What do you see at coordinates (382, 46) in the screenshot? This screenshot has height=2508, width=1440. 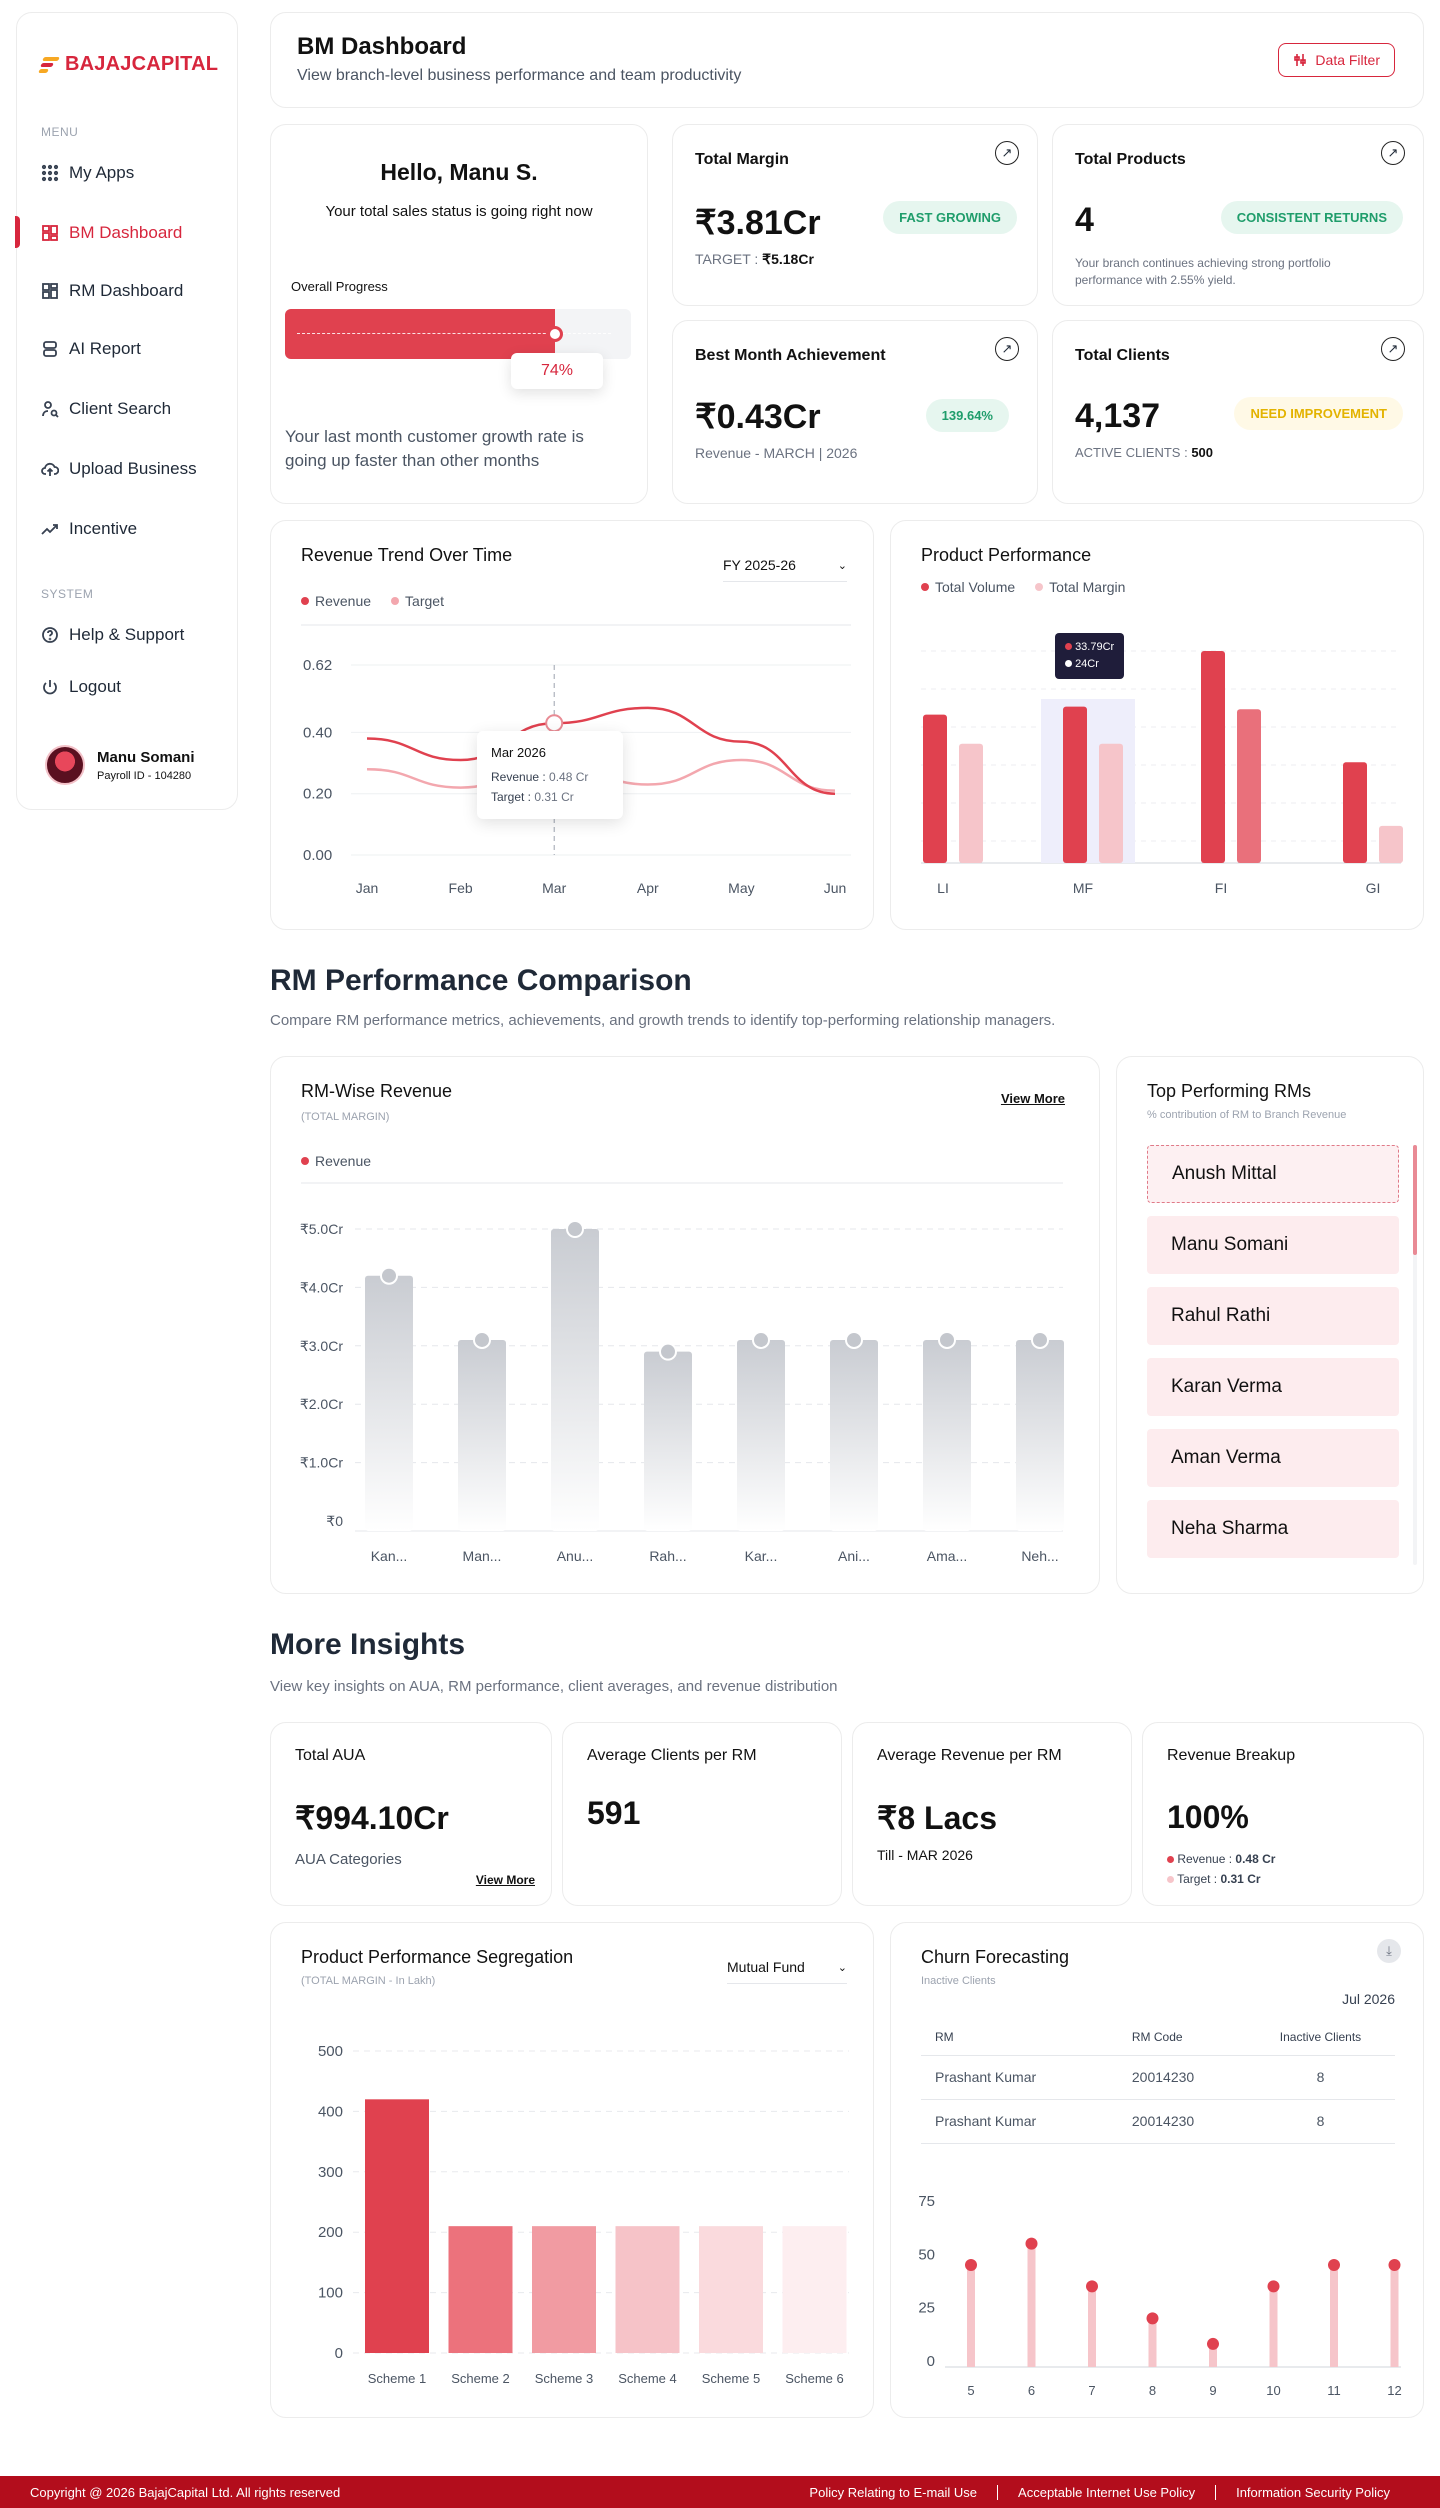 I see `page-title: BM Dashboard` at bounding box center [382, 46].